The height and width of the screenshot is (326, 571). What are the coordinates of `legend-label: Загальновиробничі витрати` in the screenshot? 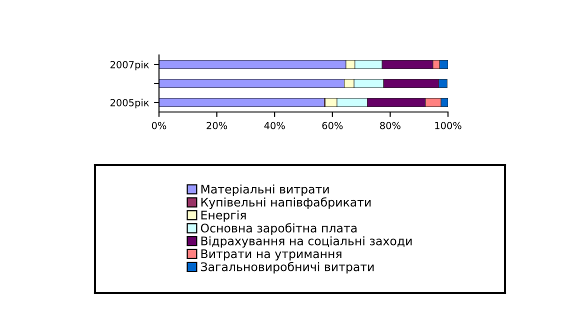 It's located at (287, 268).